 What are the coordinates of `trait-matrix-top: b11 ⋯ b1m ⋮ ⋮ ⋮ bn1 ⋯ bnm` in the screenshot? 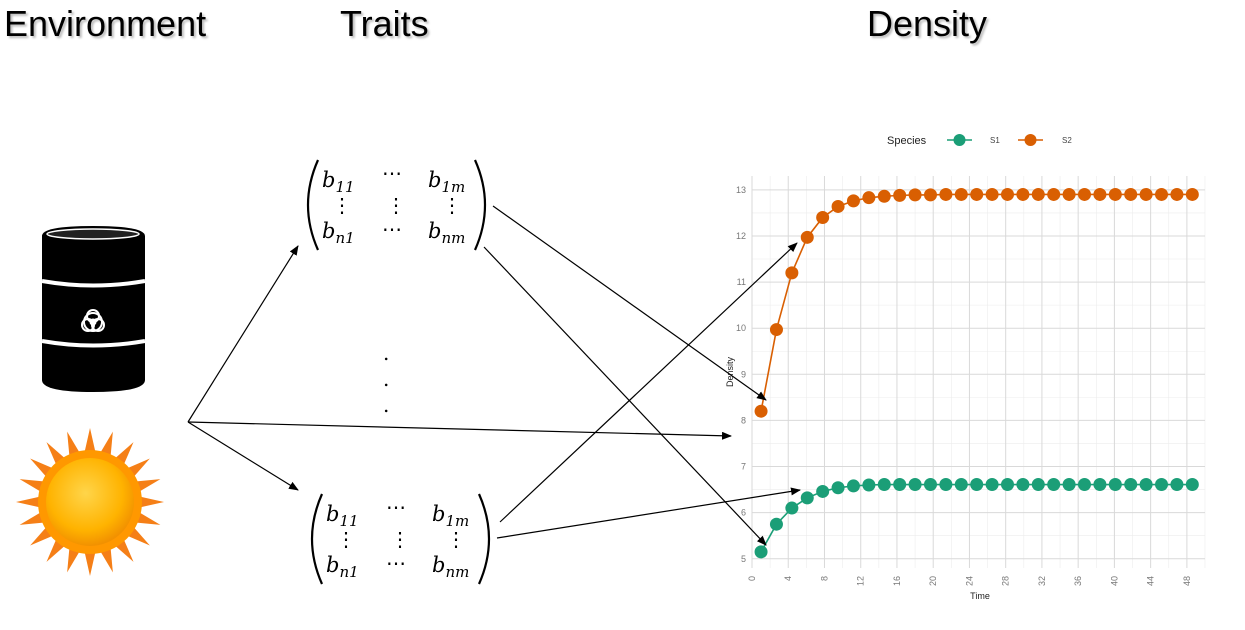 It's located at (396, 205).